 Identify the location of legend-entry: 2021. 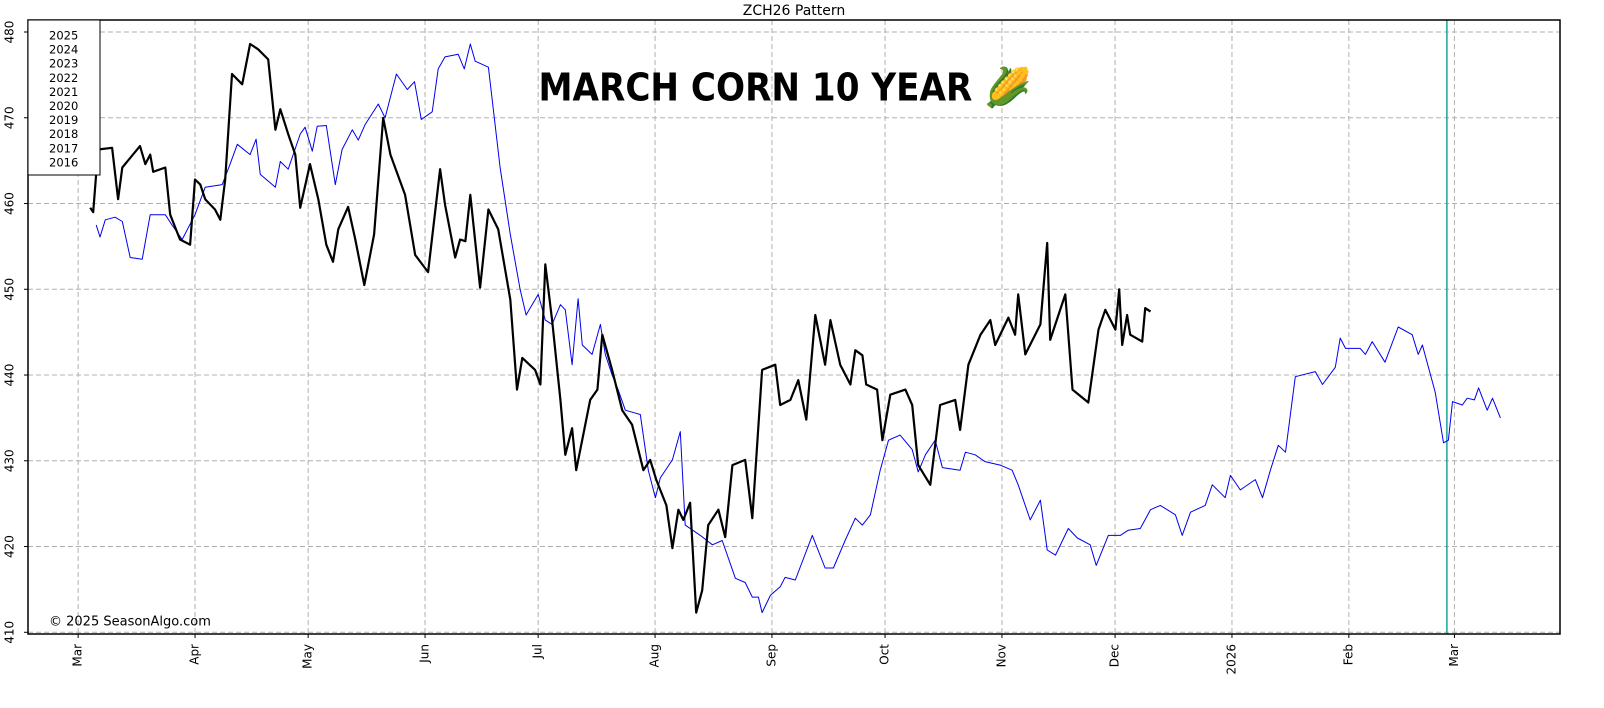
(63, 92).